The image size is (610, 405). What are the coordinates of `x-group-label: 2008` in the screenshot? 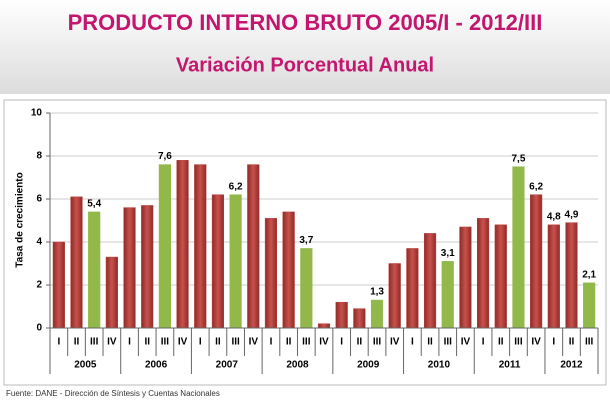 It's located at (297, 365).